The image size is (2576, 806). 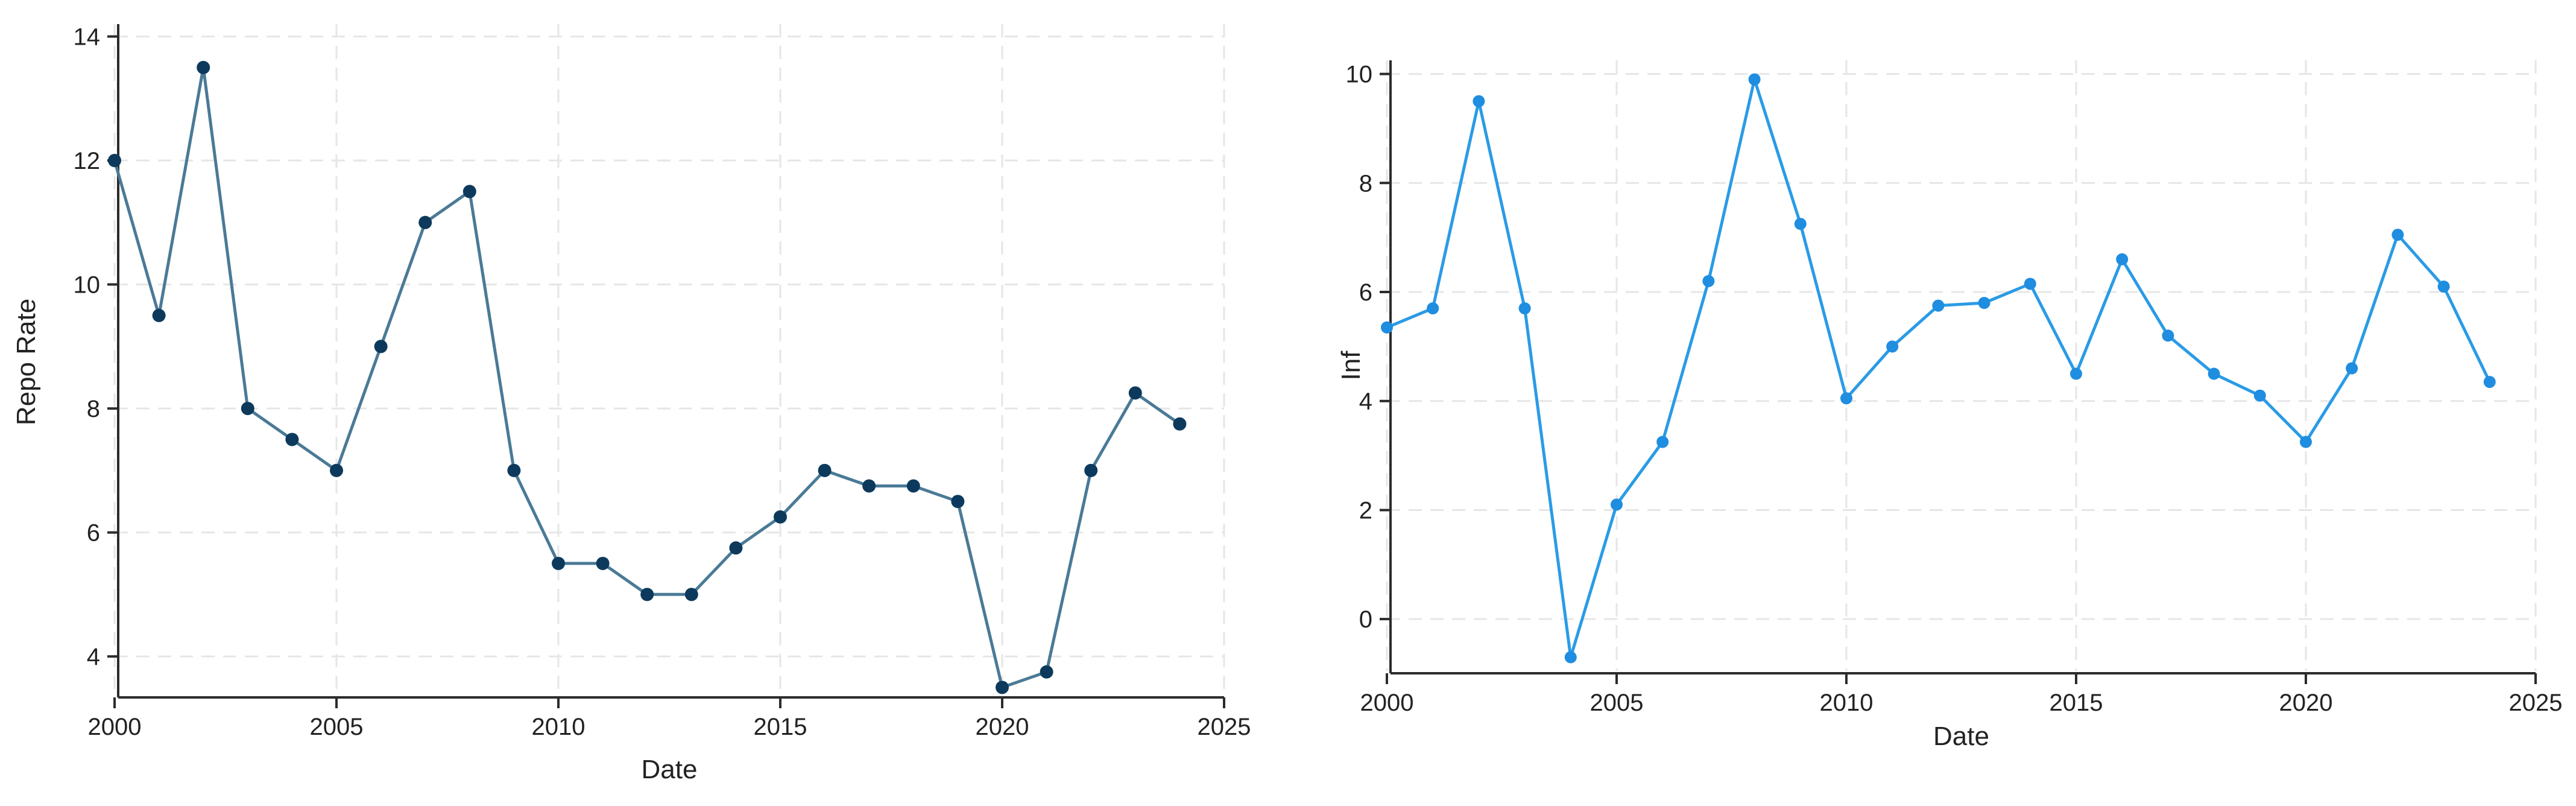 I want to click on repo-rate-xtick-label-2020: 2020, so click(x=1003, y=727).